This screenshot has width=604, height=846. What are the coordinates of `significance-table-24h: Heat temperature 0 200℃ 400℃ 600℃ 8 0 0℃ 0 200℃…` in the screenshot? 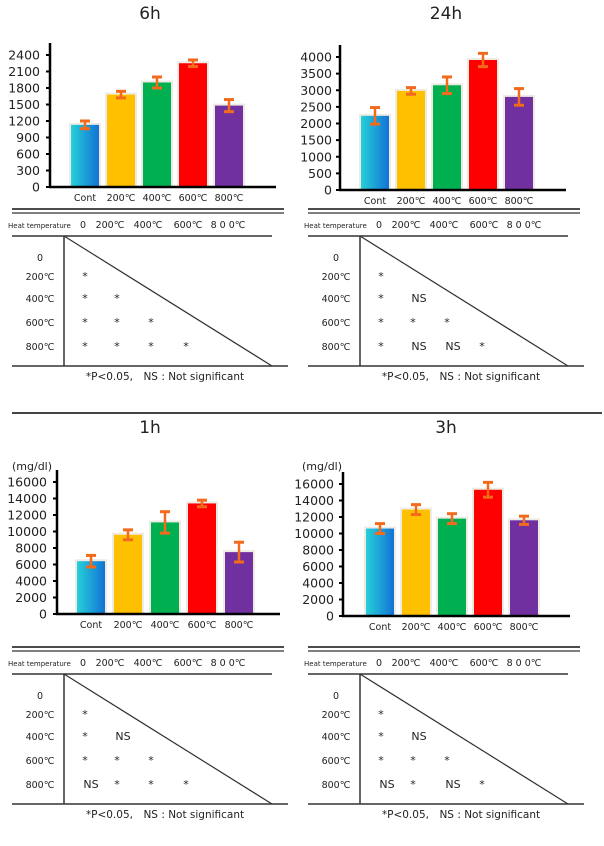 It's located at (444, 295).